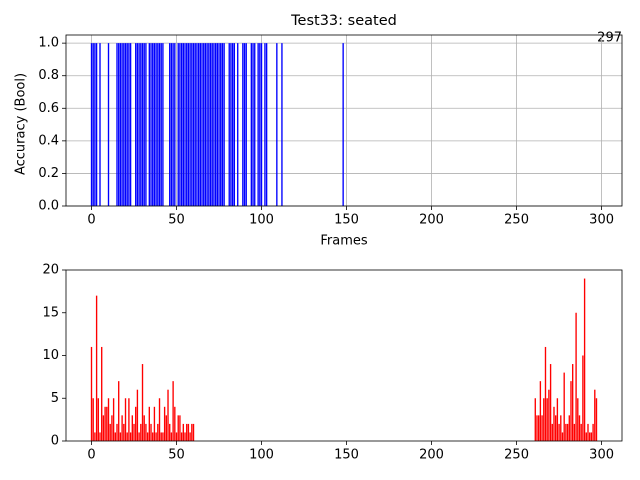 Image resolution: width=640 pixels, height=480 pixels. What do you see at coordinates (48, 75) in the screenshot?
I see `y-tick-label: 0.8` at bounding box center [48, 75].